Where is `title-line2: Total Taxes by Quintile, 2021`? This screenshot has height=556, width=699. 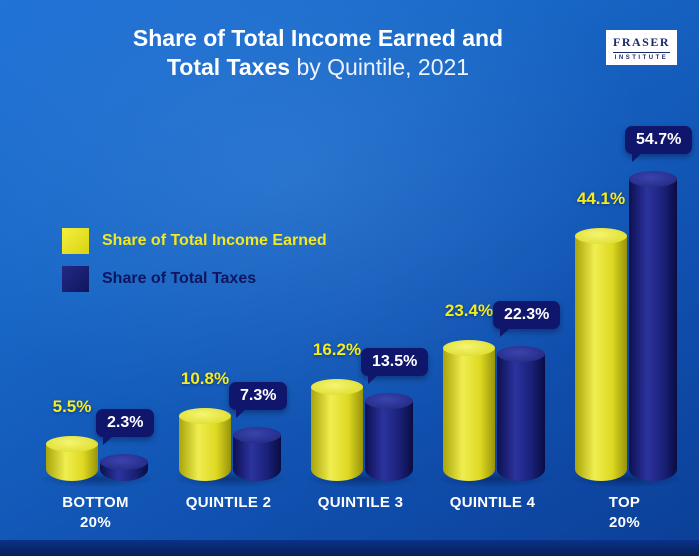 title-line2: Total Taxes by Quintile, 2021 is located at coordinates (318, 67).